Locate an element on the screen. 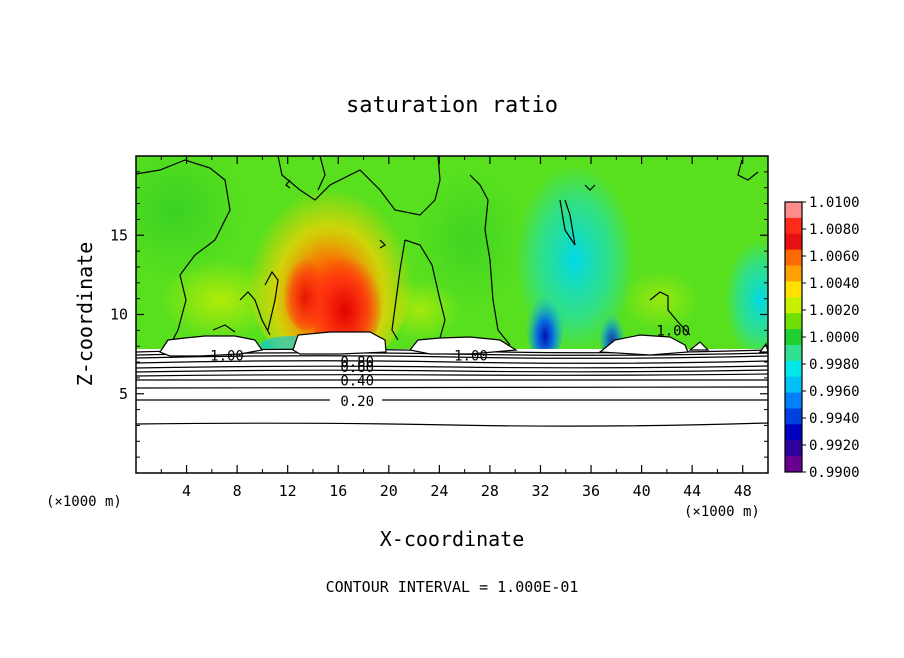  x-tick-label: 4 is located at coordinates (186, 491).